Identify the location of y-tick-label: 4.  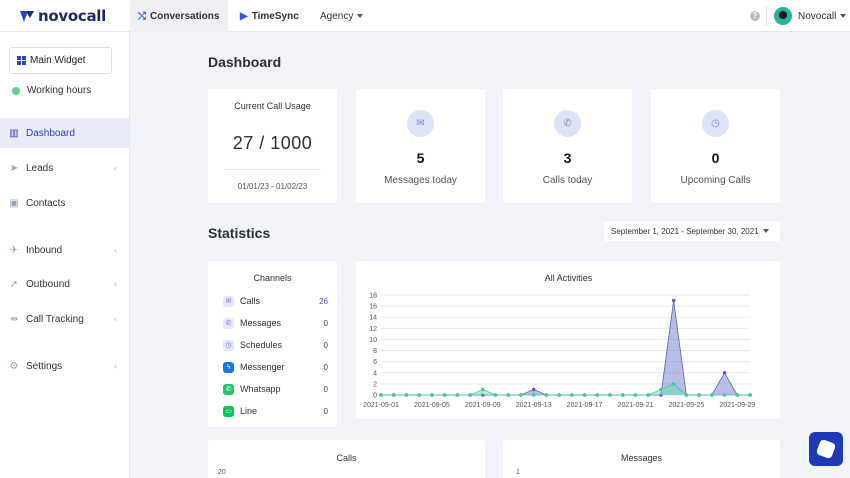
(375, 373).